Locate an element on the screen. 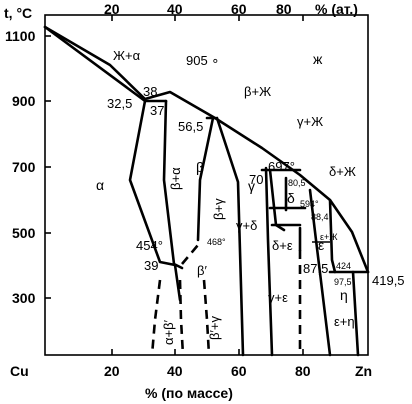 The width and height of the screenshot is (412, 404). beta-left-boundary-line is located at coordinates (173, 184).